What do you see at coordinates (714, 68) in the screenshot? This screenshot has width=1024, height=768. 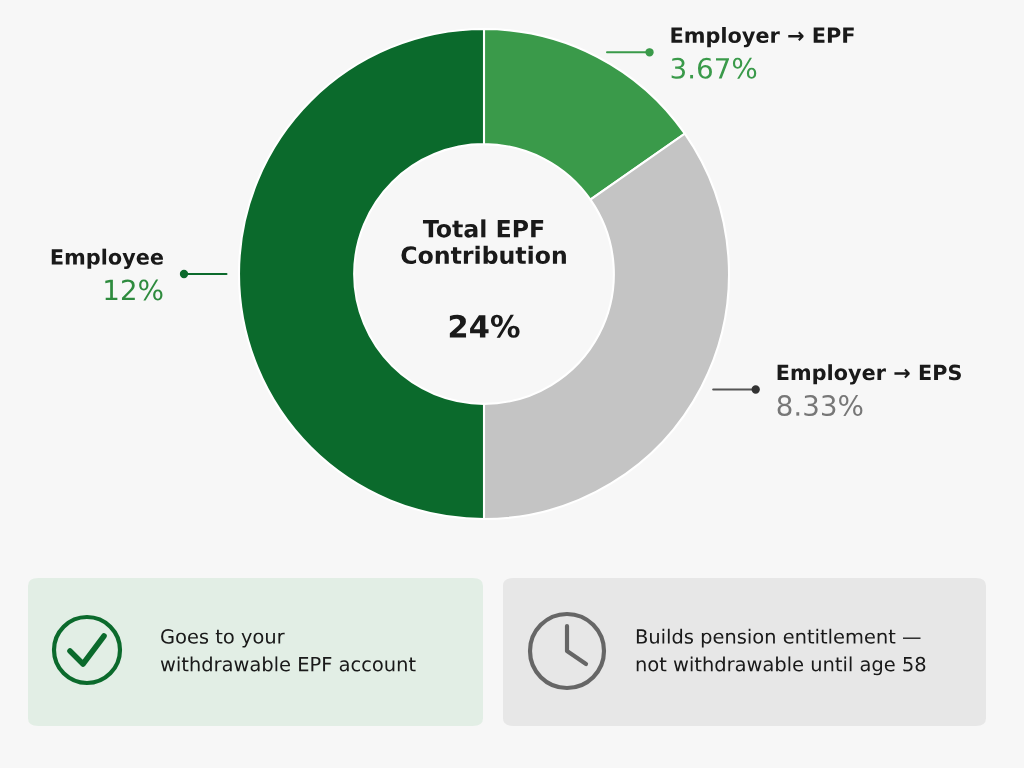 I see `data-label: 3.67%` at bounding box center [714, 68].